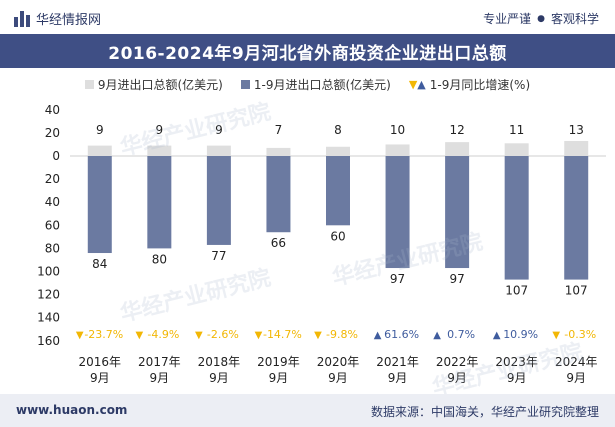 This screenshot has height=427, width=615. What do you see at coordinates (72, 410) in the screenshot?
I see `website-link: www.huaon.com` at bounding box center [72, 410].